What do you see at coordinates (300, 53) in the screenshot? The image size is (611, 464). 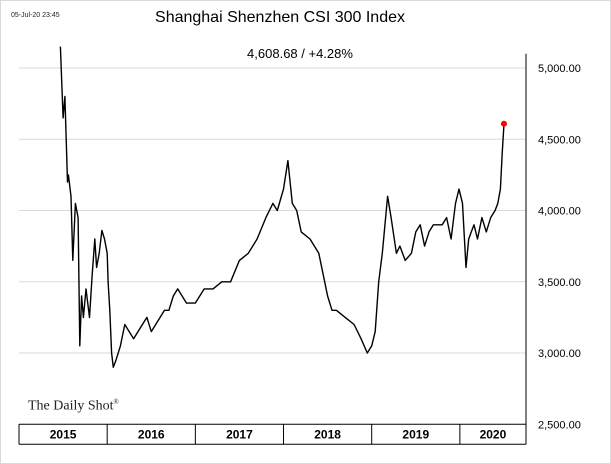 I see `chart-subtitle: 4,608.68 / +4.28%` at bounding box center [300, 53].